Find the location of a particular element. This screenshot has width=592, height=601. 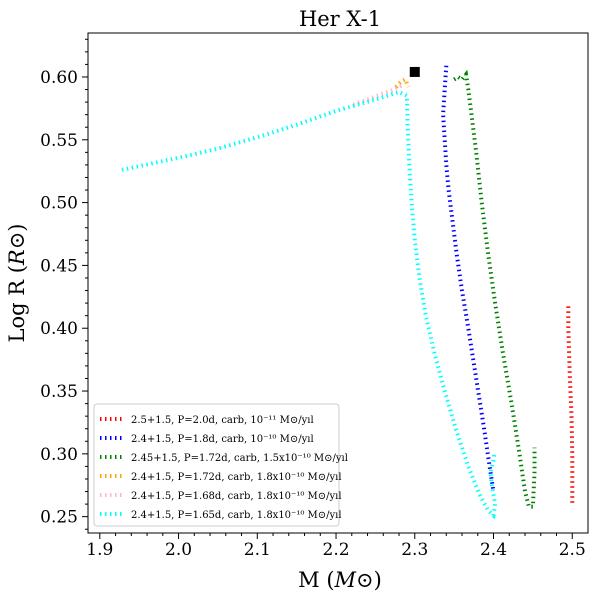

legend-label: 2.4+1.5, P=1.8d, carb, 10⁻¹⁰ M⊙/yıl is located at coordinates (222, 439).